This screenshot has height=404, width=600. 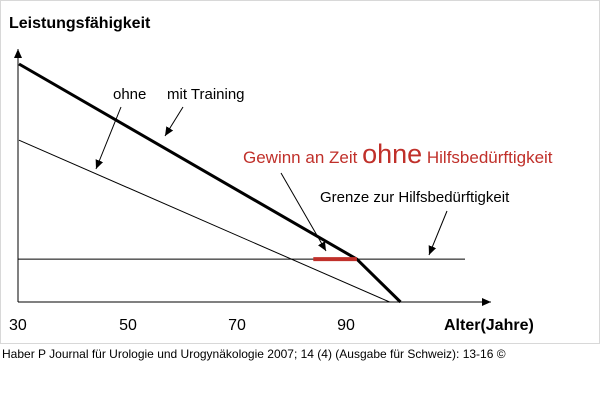 I want to click on gain-label: Gewinn an Zeit ohne Hilfsbedürftigkeit, so click(x=398, y=154).